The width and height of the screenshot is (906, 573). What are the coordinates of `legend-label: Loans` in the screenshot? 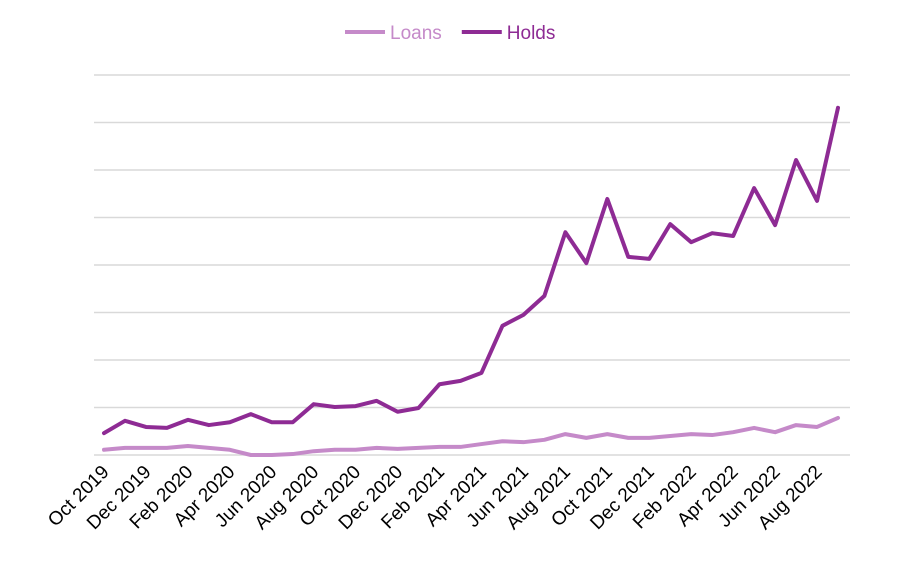 It's located at (416, 33).